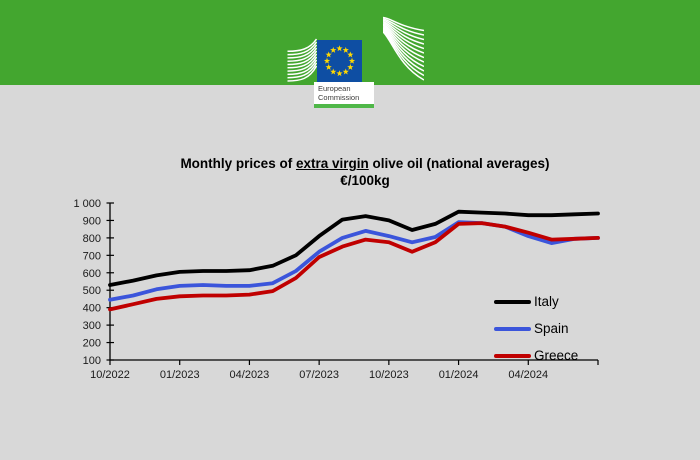  I want to click on y-tick-label: 400, so click(92, 309).